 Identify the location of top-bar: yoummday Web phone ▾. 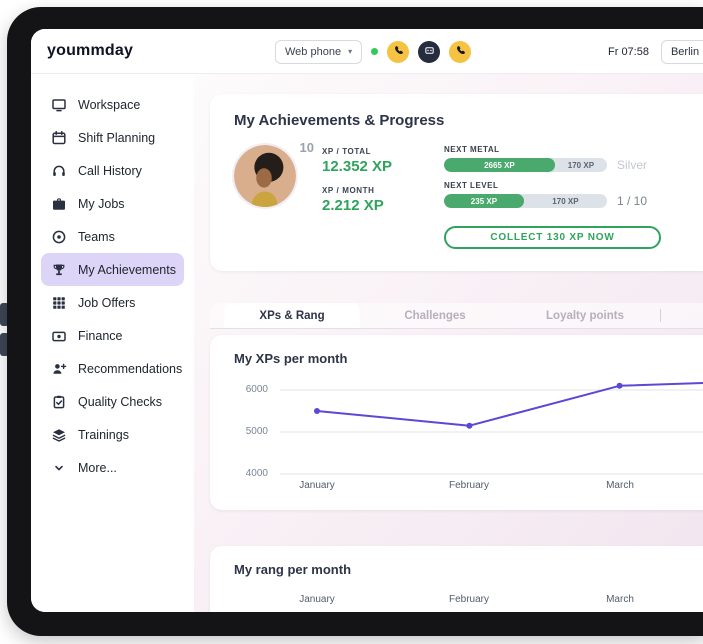
(367, 51).